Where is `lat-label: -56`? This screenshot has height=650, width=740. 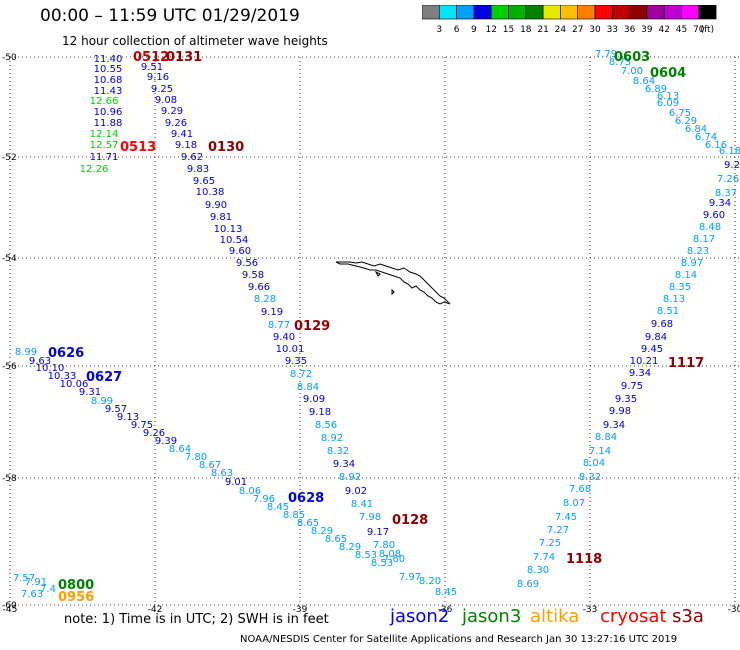
lat-label: -56 is located at coordinates (9, 367).